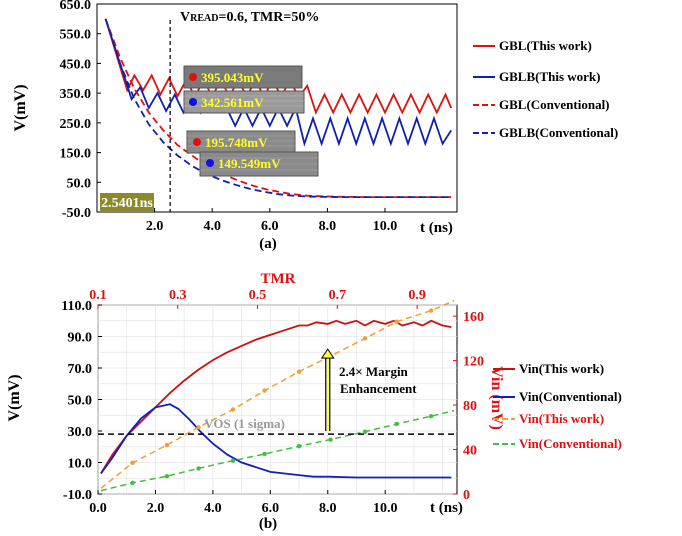  Describe the element at coordinates (470, 451) in the screenshot. I see `y2-tick-label: 40` at that location.